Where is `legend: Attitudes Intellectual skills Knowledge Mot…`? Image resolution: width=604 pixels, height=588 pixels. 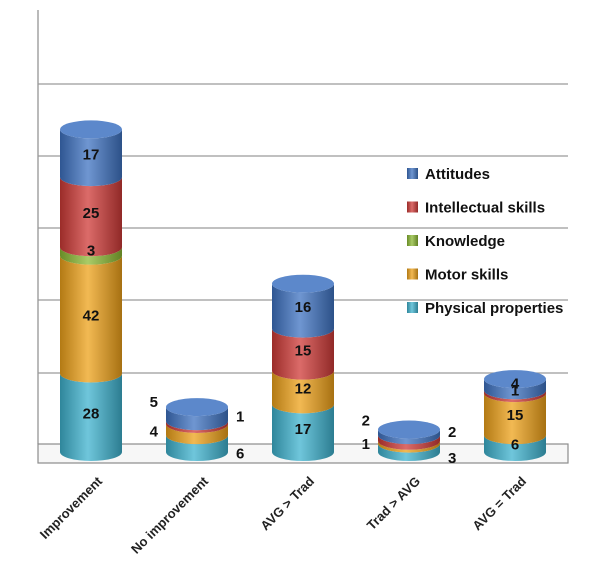 legend: Attitudes Intellectual skills Knowledge Mot… is located at coordinates (485, 241).